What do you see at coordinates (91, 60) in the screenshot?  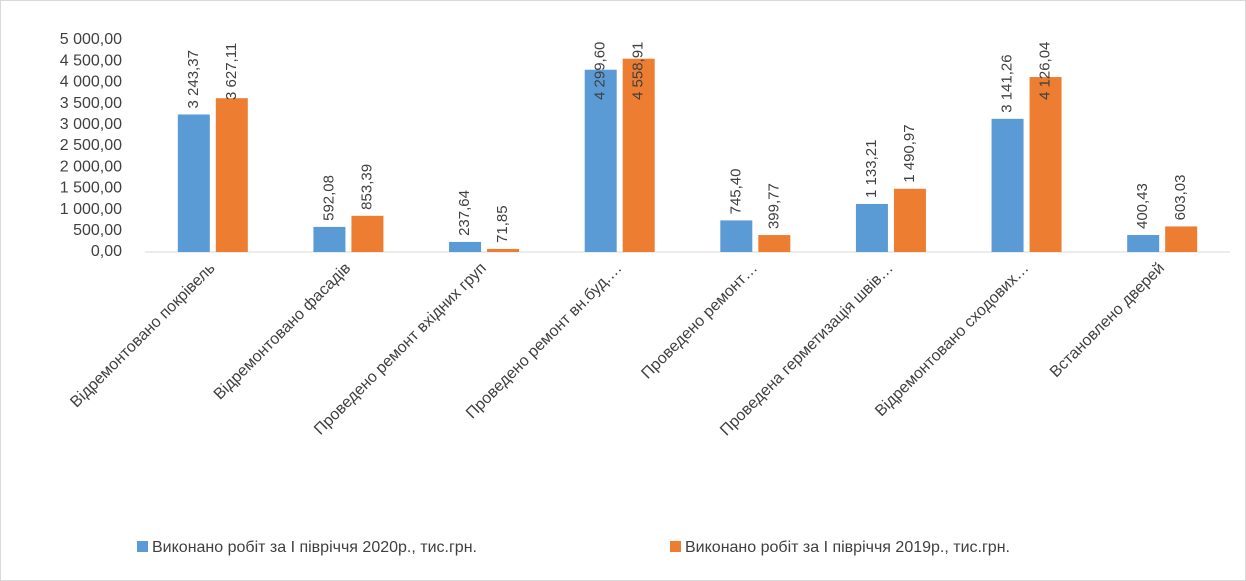 I see `y-tick-label: 4 500,00` at bounding box center [91, 60].